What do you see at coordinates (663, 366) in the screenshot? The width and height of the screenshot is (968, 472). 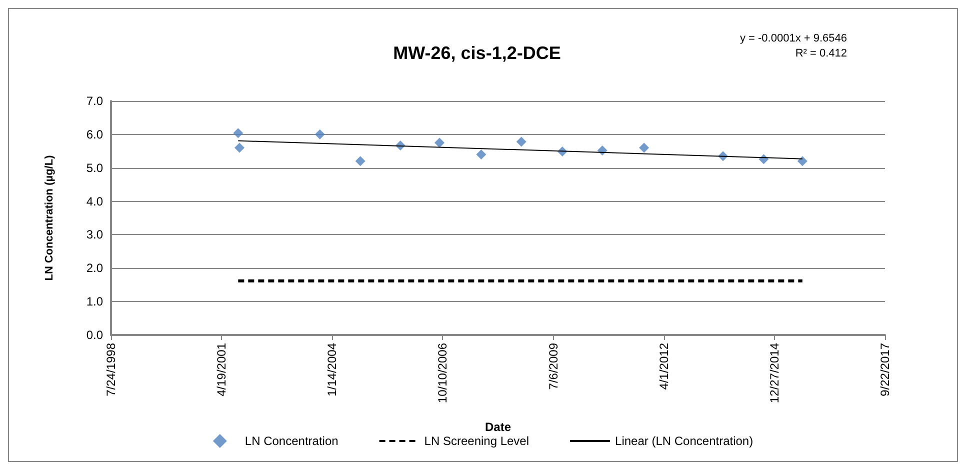 I see `x-tick-label: 4/1/2012` at bounding box center [663, 366].